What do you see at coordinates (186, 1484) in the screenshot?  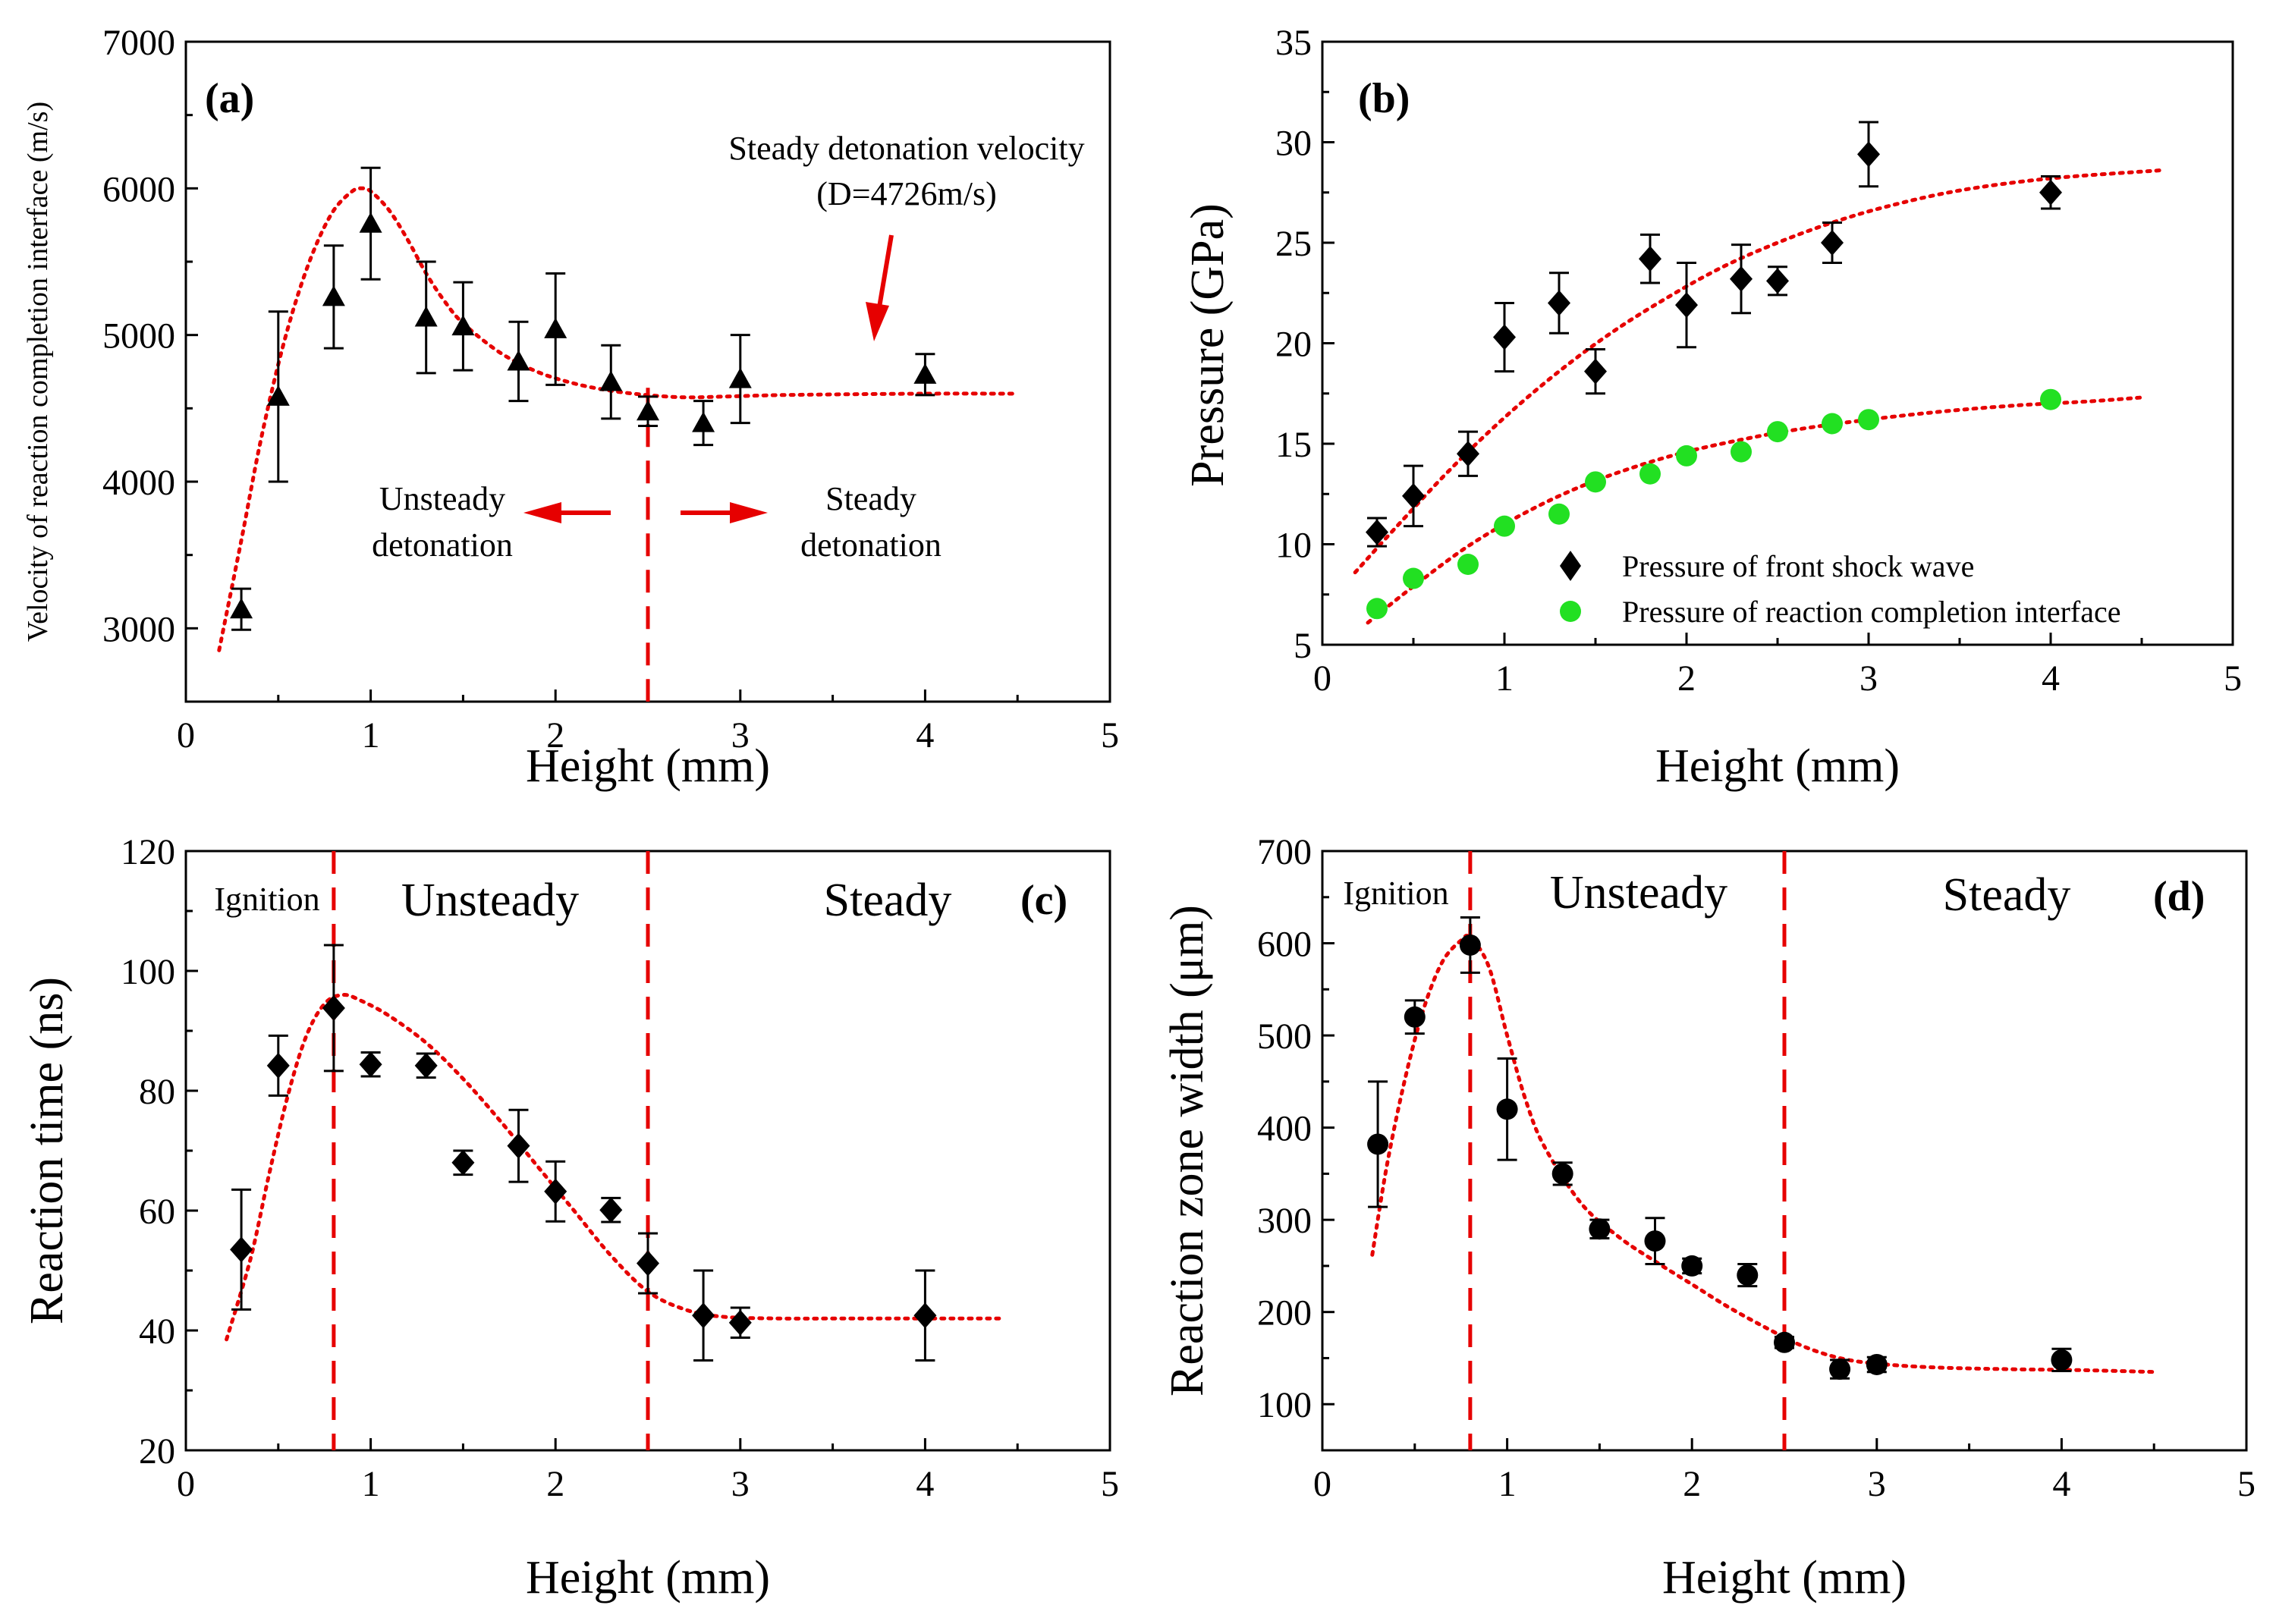 I see `panel-c-xtick-label: 0` at bounding box center [186, 1484].